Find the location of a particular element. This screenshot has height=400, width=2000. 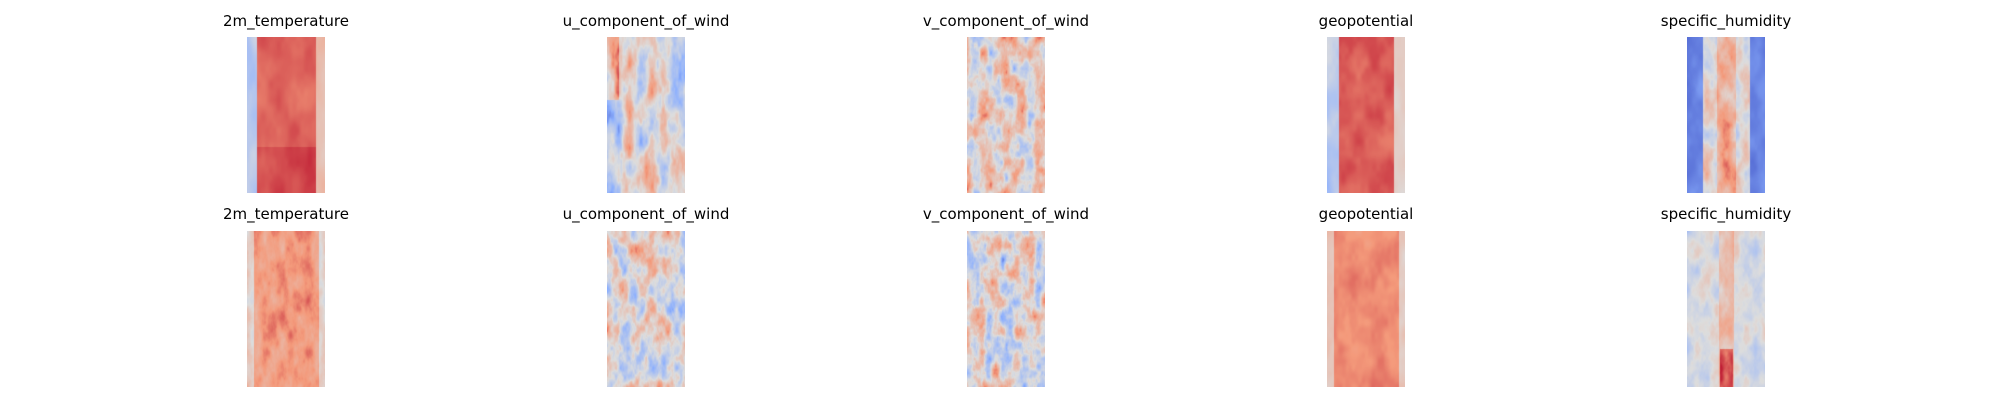

heatmap-u-wind-top is located at coordinates (646, 115).